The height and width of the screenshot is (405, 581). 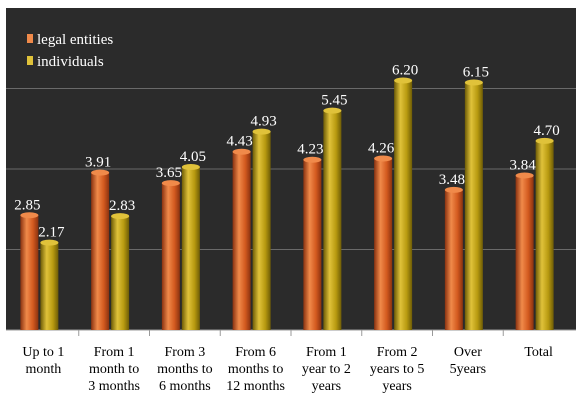 What do you see at coordinates (334, 101) in the screenshot?
I see `data-label: 5.45` at bounding box center [334, 101].